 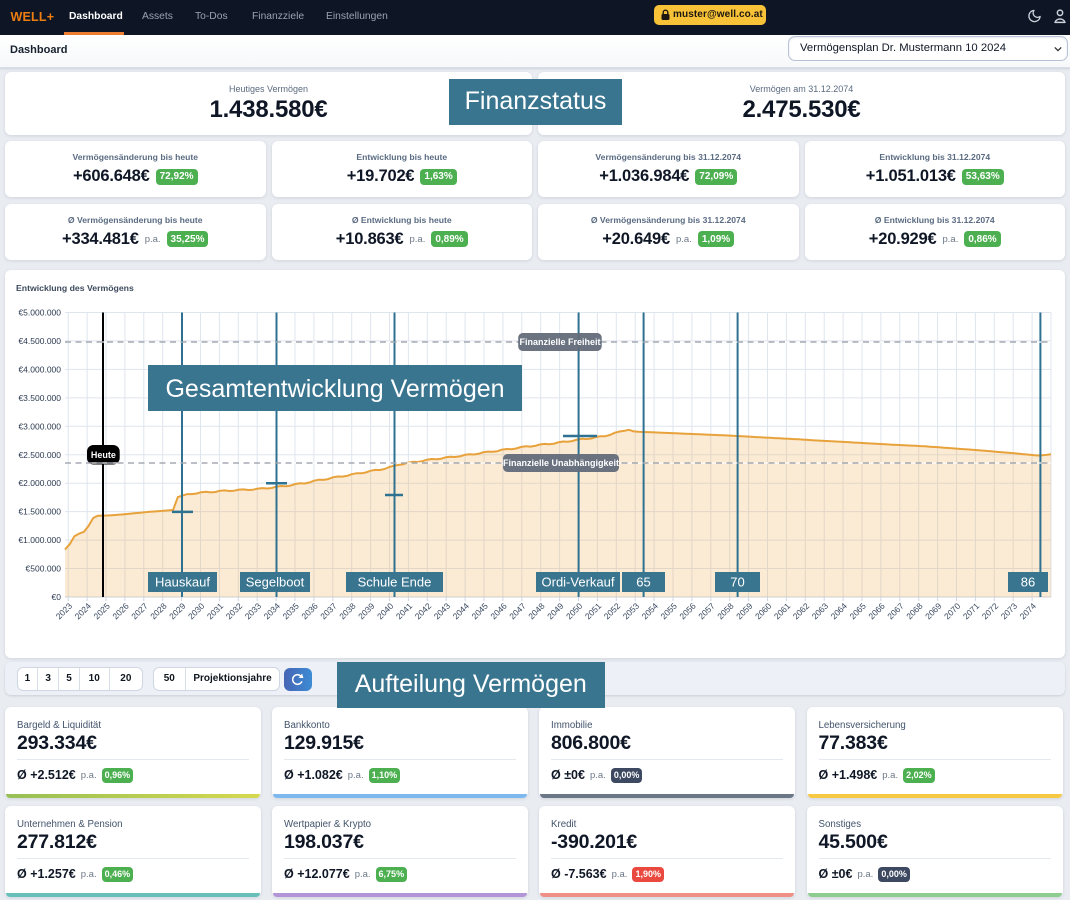 I want to click on svg-text: Ordi-Verkauf, so click(x=578, y=582).